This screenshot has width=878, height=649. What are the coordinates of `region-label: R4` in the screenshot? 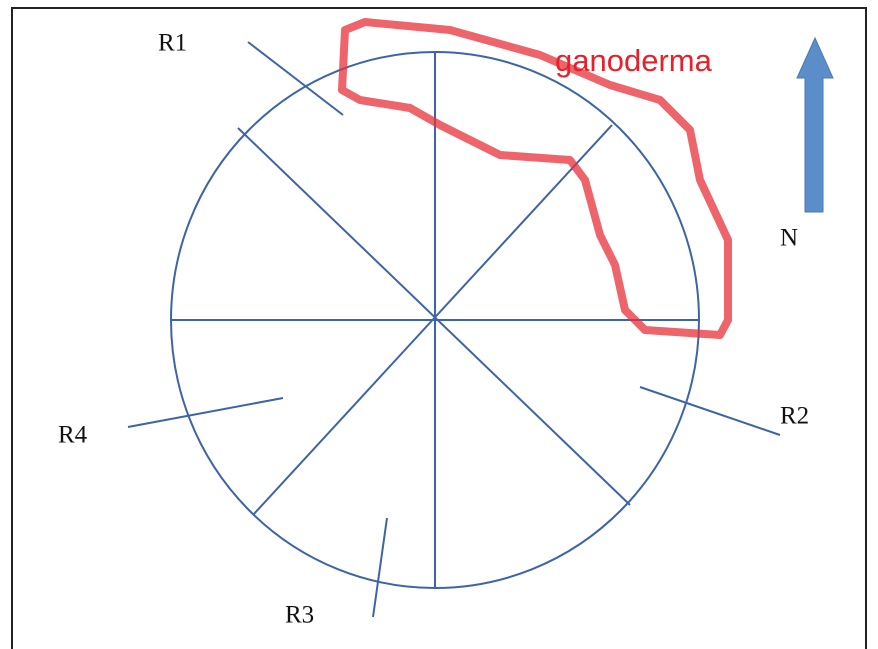 It's located at (73, 435).